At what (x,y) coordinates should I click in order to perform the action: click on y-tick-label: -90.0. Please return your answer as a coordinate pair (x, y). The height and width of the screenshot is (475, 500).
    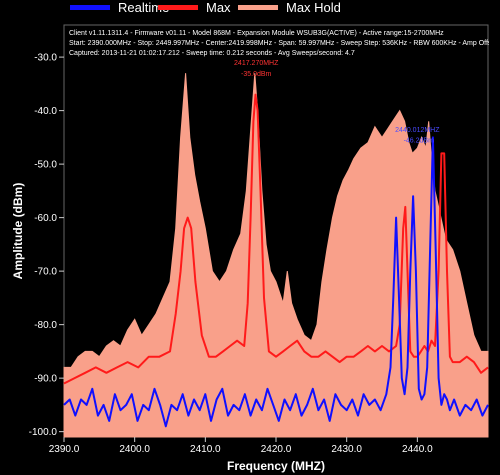
    Looking at the image, I should click on (45, 379).